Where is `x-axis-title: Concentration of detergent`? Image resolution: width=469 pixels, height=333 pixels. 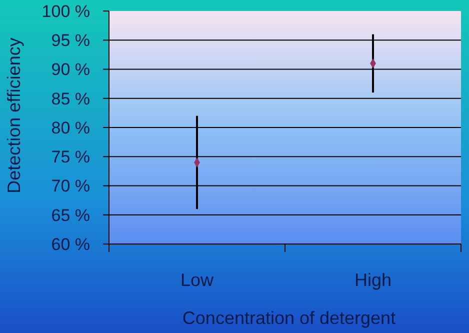 x-axis-title: Concentration of detergent is located at coordinates (289, 318).